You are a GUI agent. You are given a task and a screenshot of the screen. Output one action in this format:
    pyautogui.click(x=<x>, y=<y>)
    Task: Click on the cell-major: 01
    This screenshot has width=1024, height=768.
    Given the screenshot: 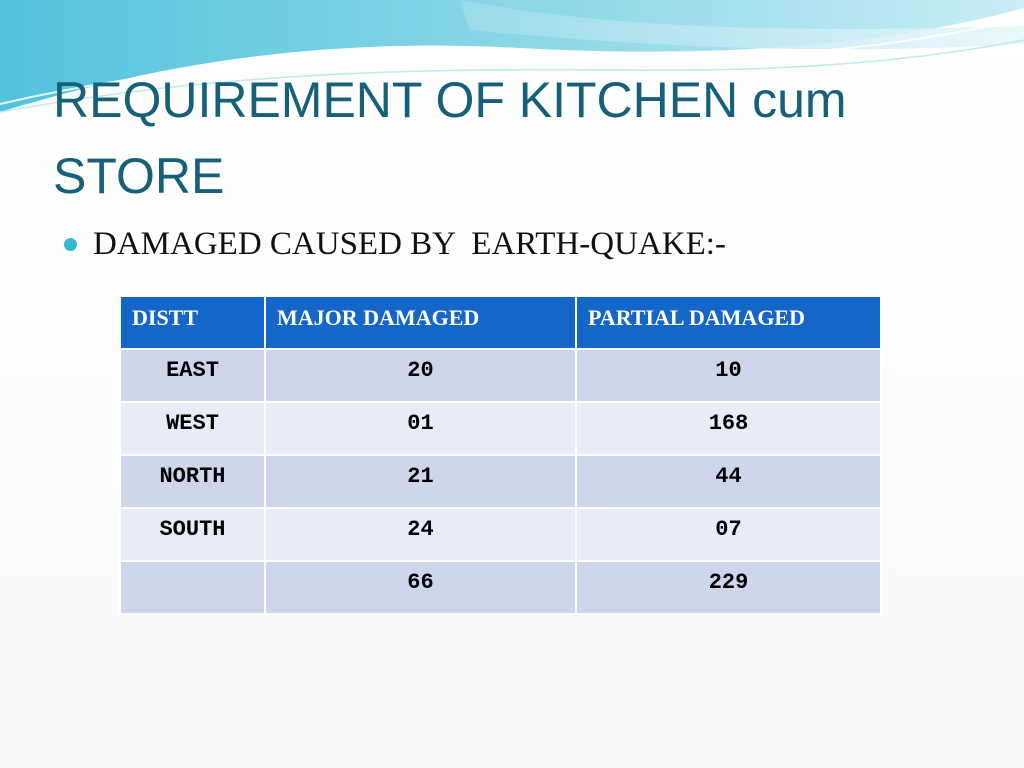 What is the action you would take?
    pyautogui.click(x=420, y=428)
    